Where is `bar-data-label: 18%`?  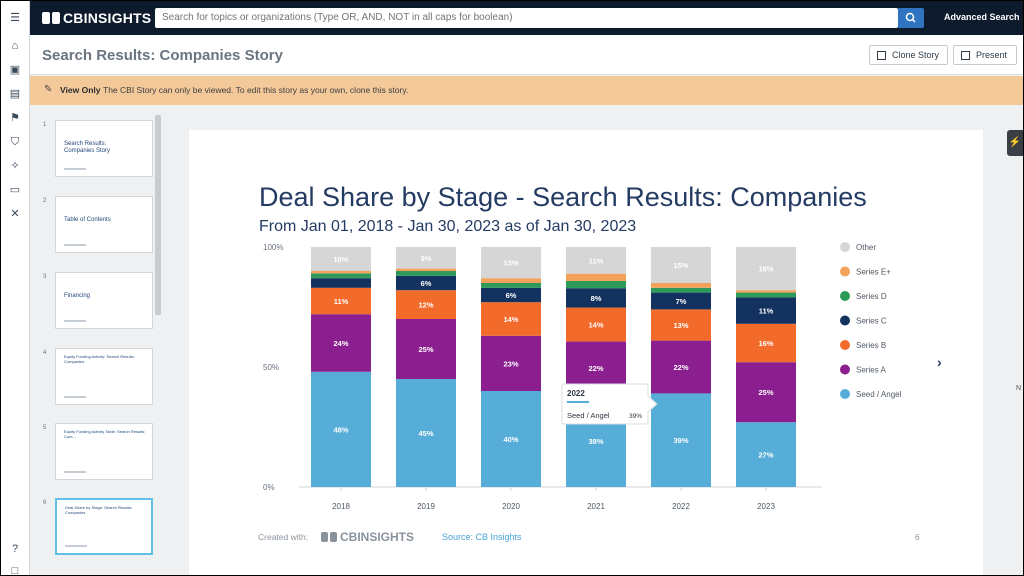
bar-data-label: 18% is located at coordinates (765, 269).